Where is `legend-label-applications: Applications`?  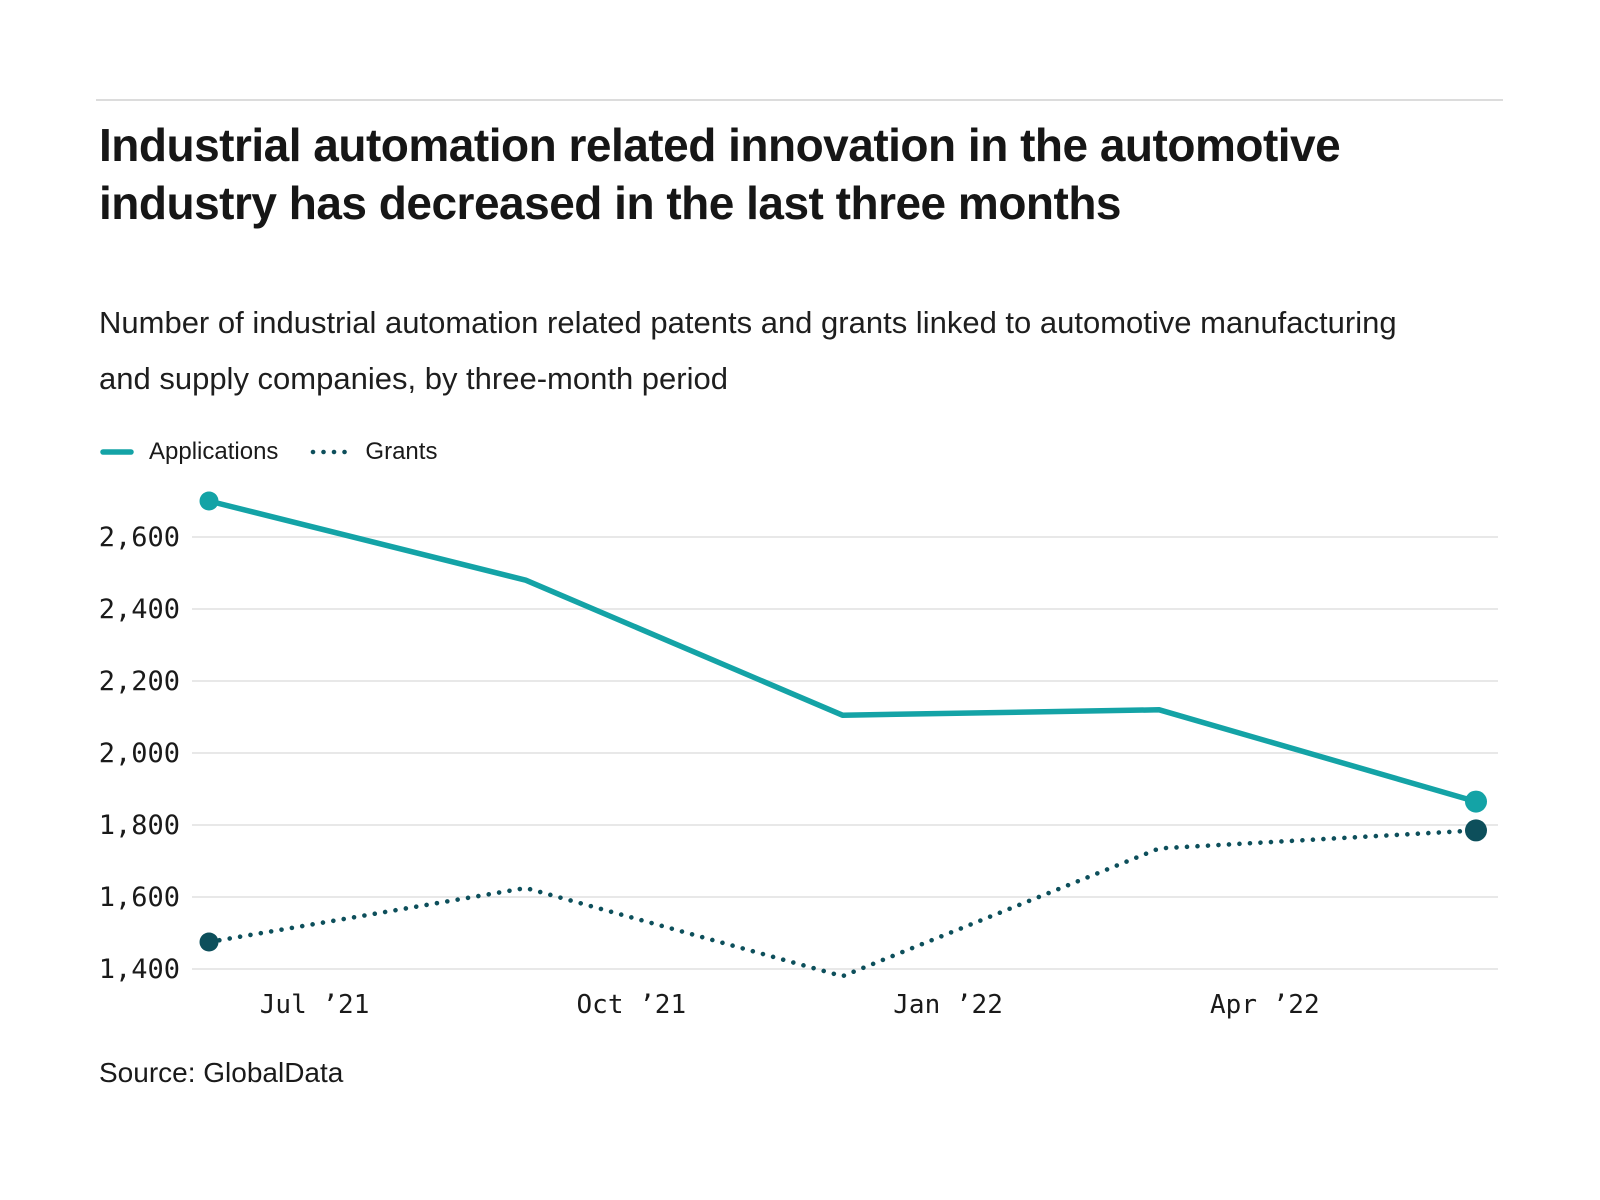
legend-label-applications: Applications is located at coordinates (214, 451).